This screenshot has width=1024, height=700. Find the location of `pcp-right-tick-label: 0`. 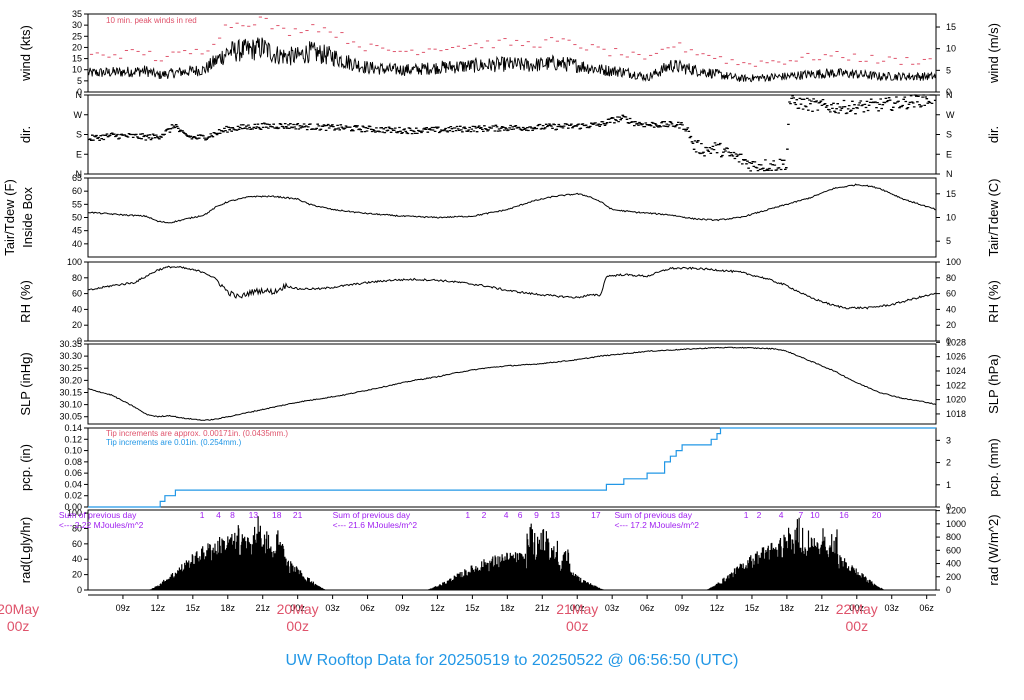

pcp-right-tick-label: 0 is located at coordinates (948, 507).